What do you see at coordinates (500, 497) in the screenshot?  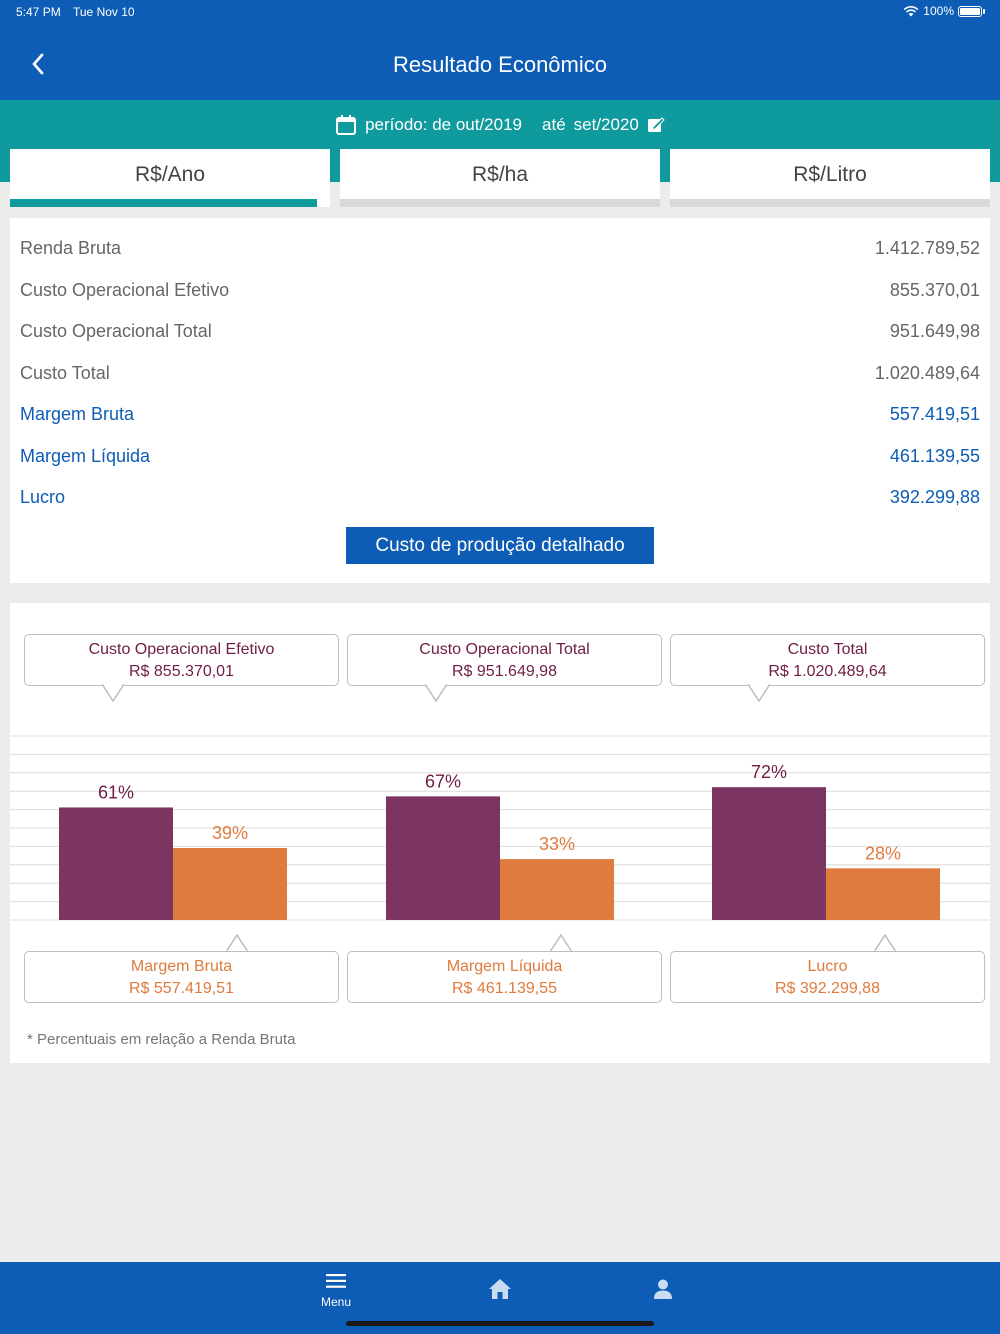 I see `summary-row: Lucro 392.299,88` at bounding box center [500, 497].